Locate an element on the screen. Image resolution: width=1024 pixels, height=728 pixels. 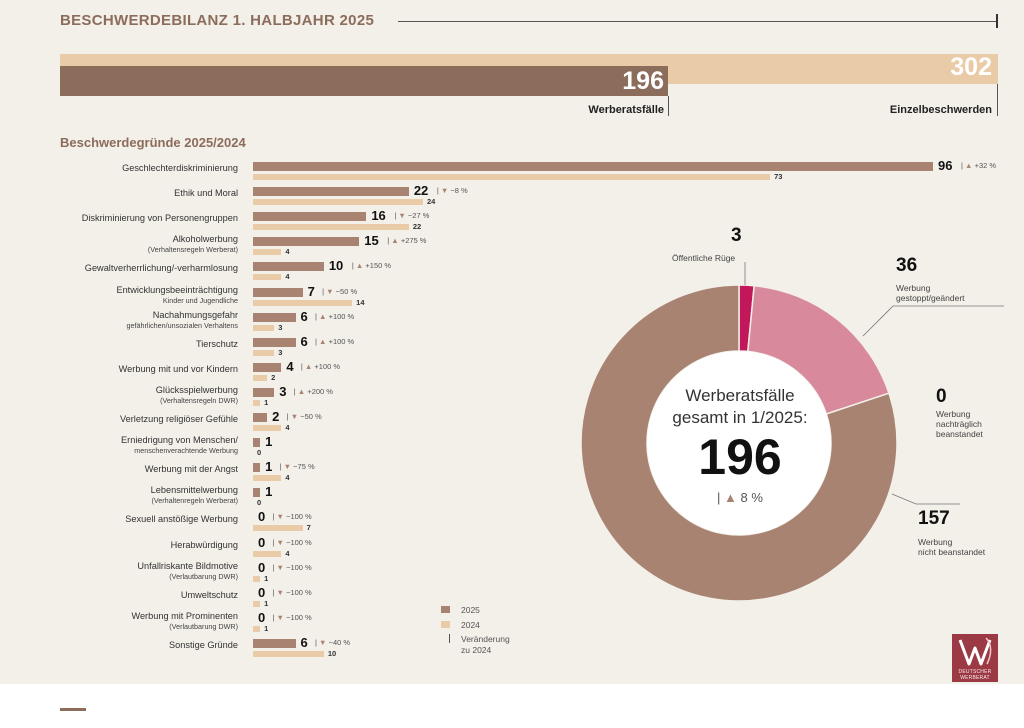
category-sublabel: (Verhaltensregeln DWR) is located at coordinates (199, 400).